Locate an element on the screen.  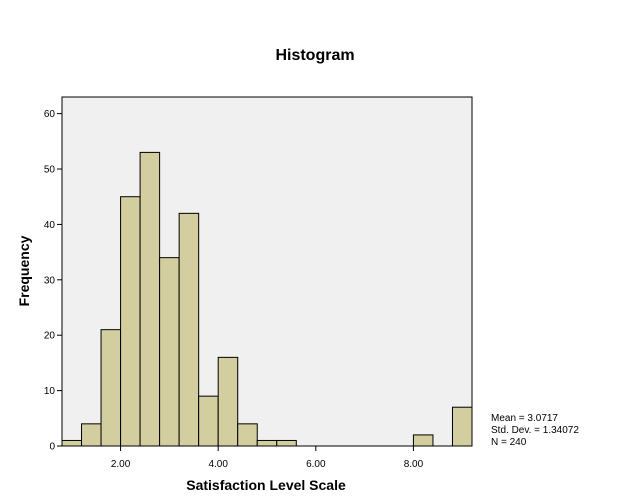
y-tick-label: 50 is located at coordinates (50, 170).